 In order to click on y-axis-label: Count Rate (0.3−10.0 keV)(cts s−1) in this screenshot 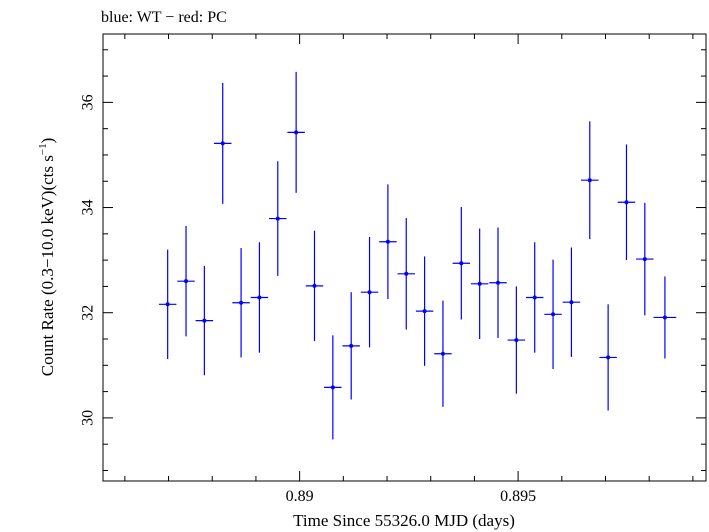, I will do `click(47, 257)`.